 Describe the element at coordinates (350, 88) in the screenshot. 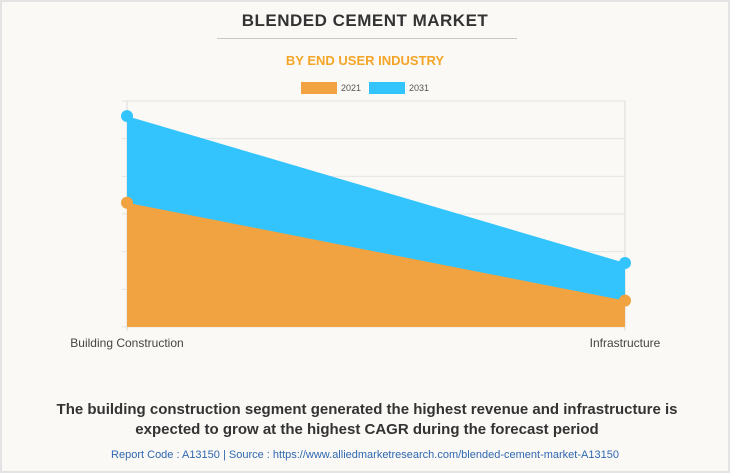

I see `legend-label-2021: 2021` at that location.